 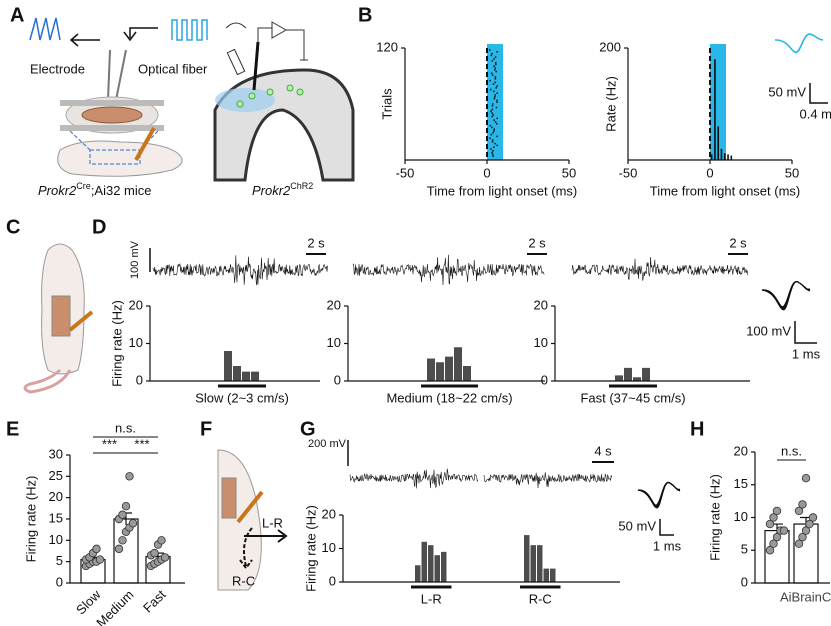 I want to click on y-axis-label: Rate (Hz), so click(x=610, y=104).